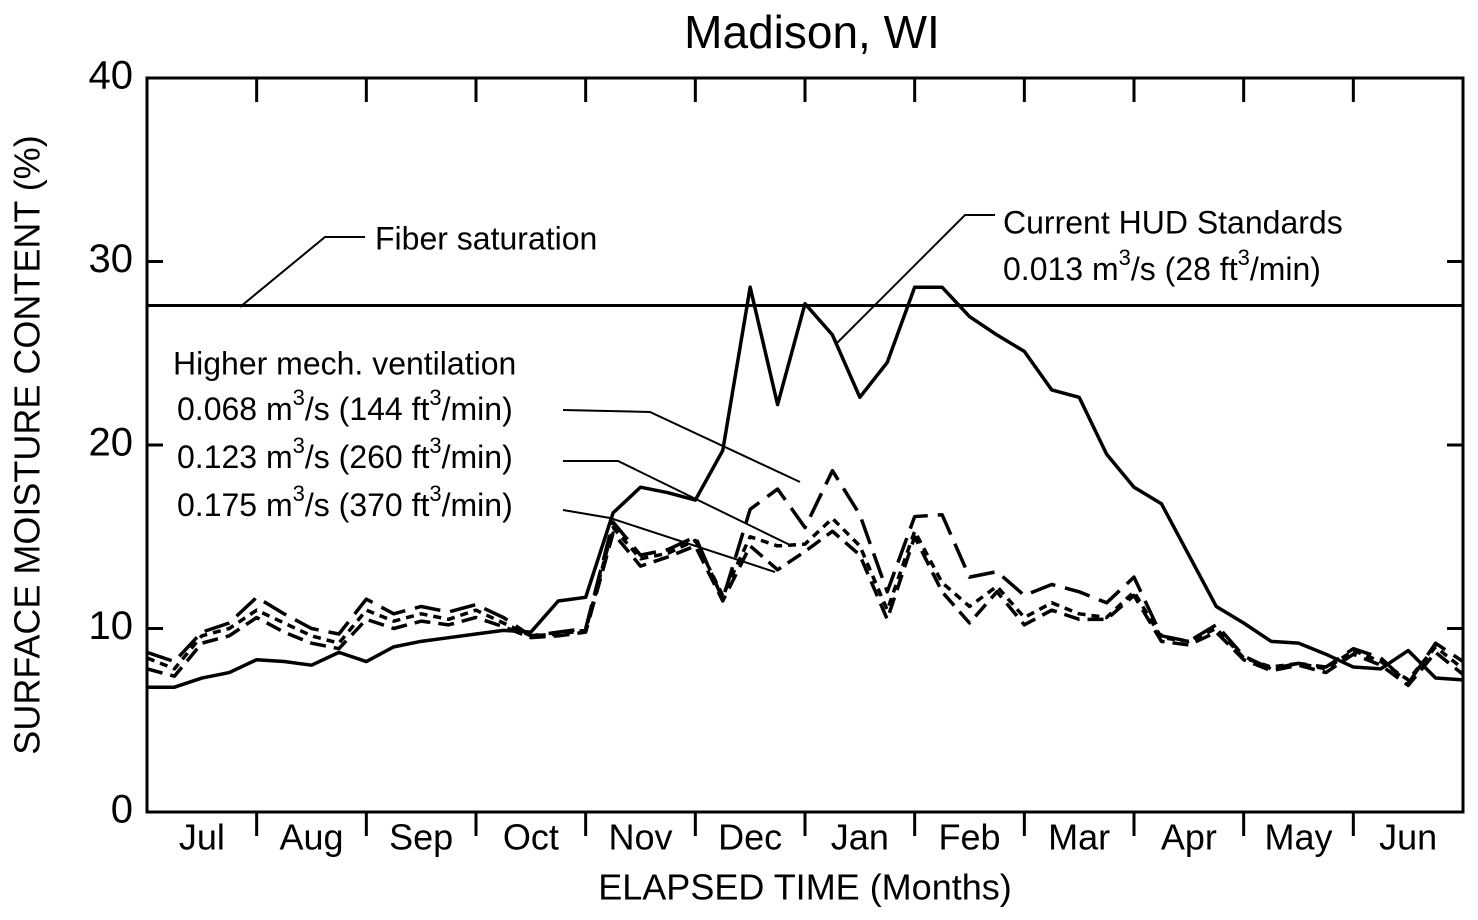  Describe the element at coordinates (367, 457) in the screenshot. I see `series-label-part: /s (260 ft` at that location.